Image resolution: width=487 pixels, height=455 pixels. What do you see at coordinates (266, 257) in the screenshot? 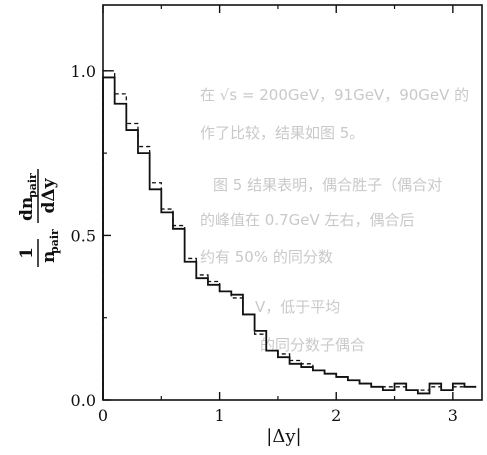
I see `background-text-line: 约有 50% 的同分数` at bounding box center [266, 257].